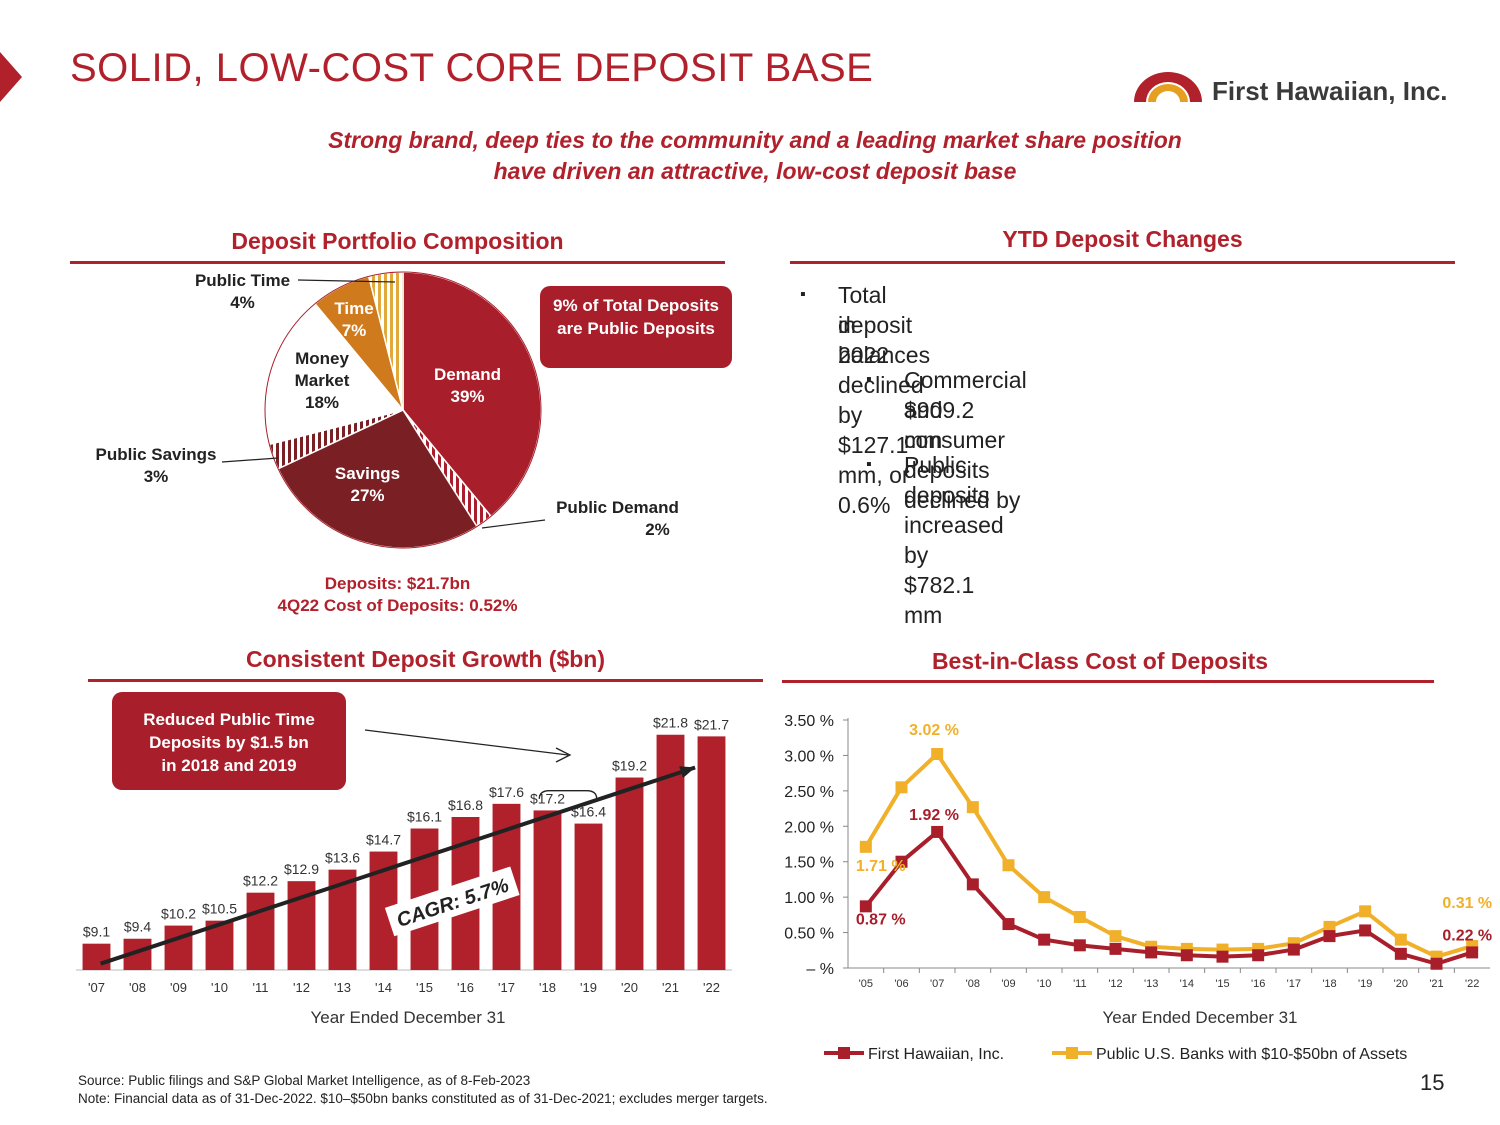 The height and width of the screenshot is (1125, 1500). What do you see at coordinates (547, 987) in the screenshot?
I see `growth-x-tick: '18` at bounding box center [547, 987].